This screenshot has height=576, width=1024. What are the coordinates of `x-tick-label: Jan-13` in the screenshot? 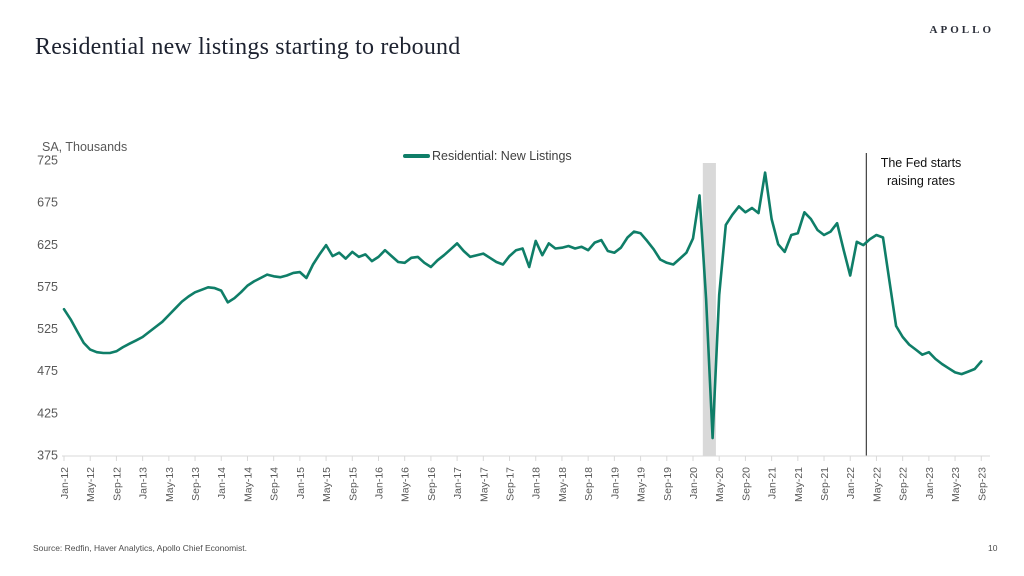 It's located at (144, 483).